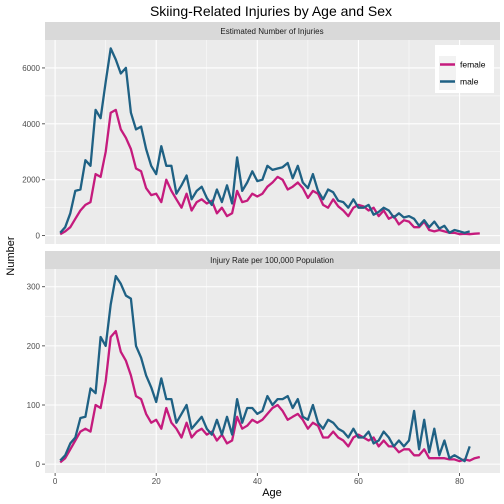 The width and height of the screenshot is (504, 504). What do you see at coordinates (55, 481) in the screenshot?
I see `x-tick-label: 0` at bounding box center [55, 481].